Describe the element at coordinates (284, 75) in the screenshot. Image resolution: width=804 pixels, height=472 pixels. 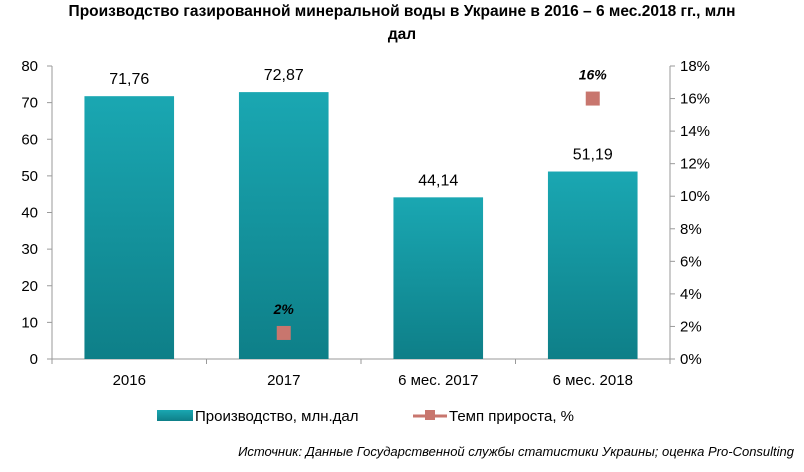
I see `bar-value-label: 72,87` at that location.